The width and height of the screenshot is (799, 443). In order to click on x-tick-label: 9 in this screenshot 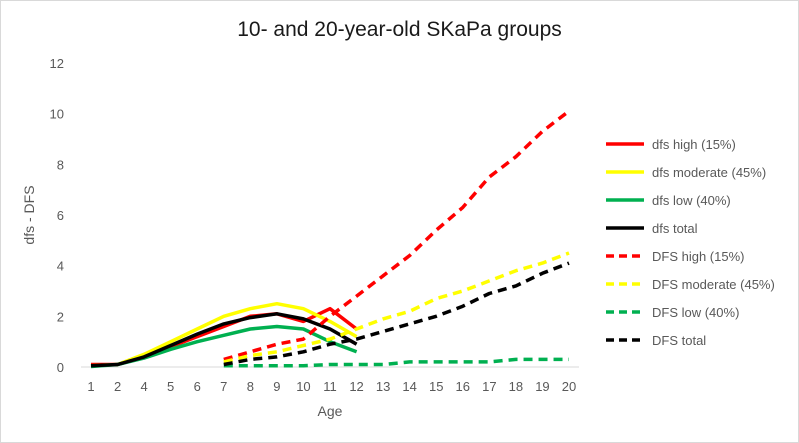, I will do `click(276, 386)`.